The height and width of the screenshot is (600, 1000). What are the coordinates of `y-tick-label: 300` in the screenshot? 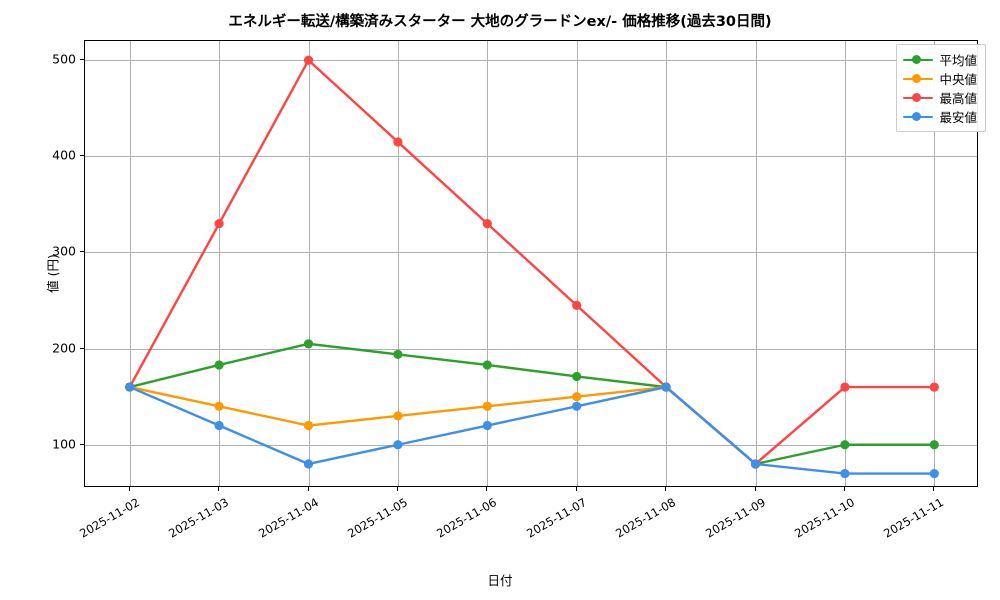 It's located at (64, 251).